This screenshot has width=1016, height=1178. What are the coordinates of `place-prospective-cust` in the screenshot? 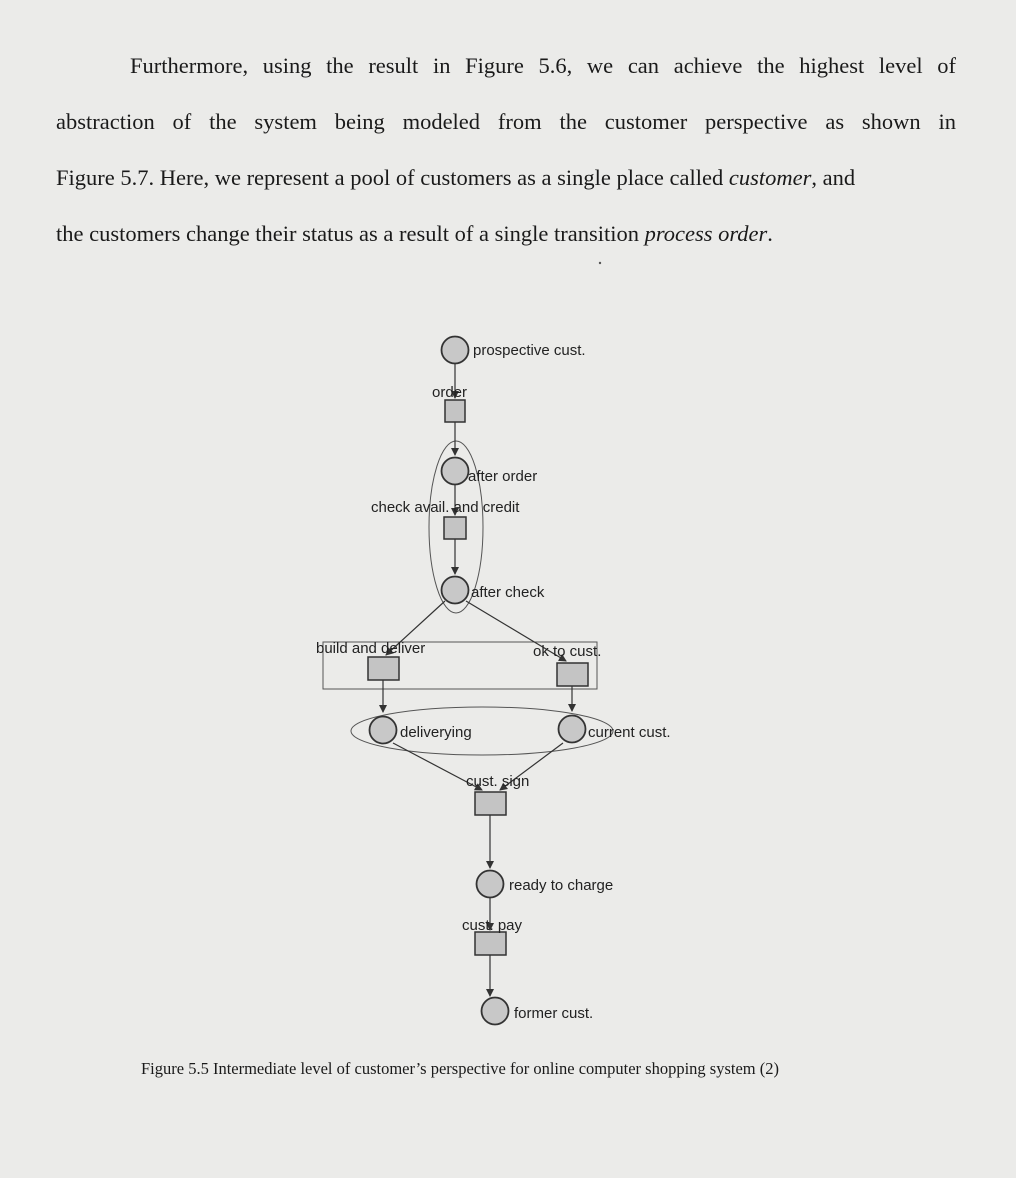 It's located at (455, 350).